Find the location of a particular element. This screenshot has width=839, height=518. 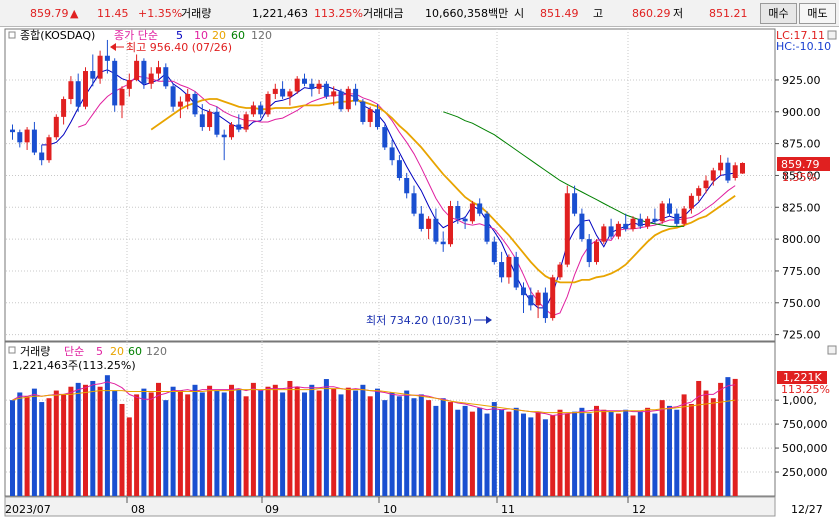

lc-text: LC:17.11 is located at coordinates (800, 35).